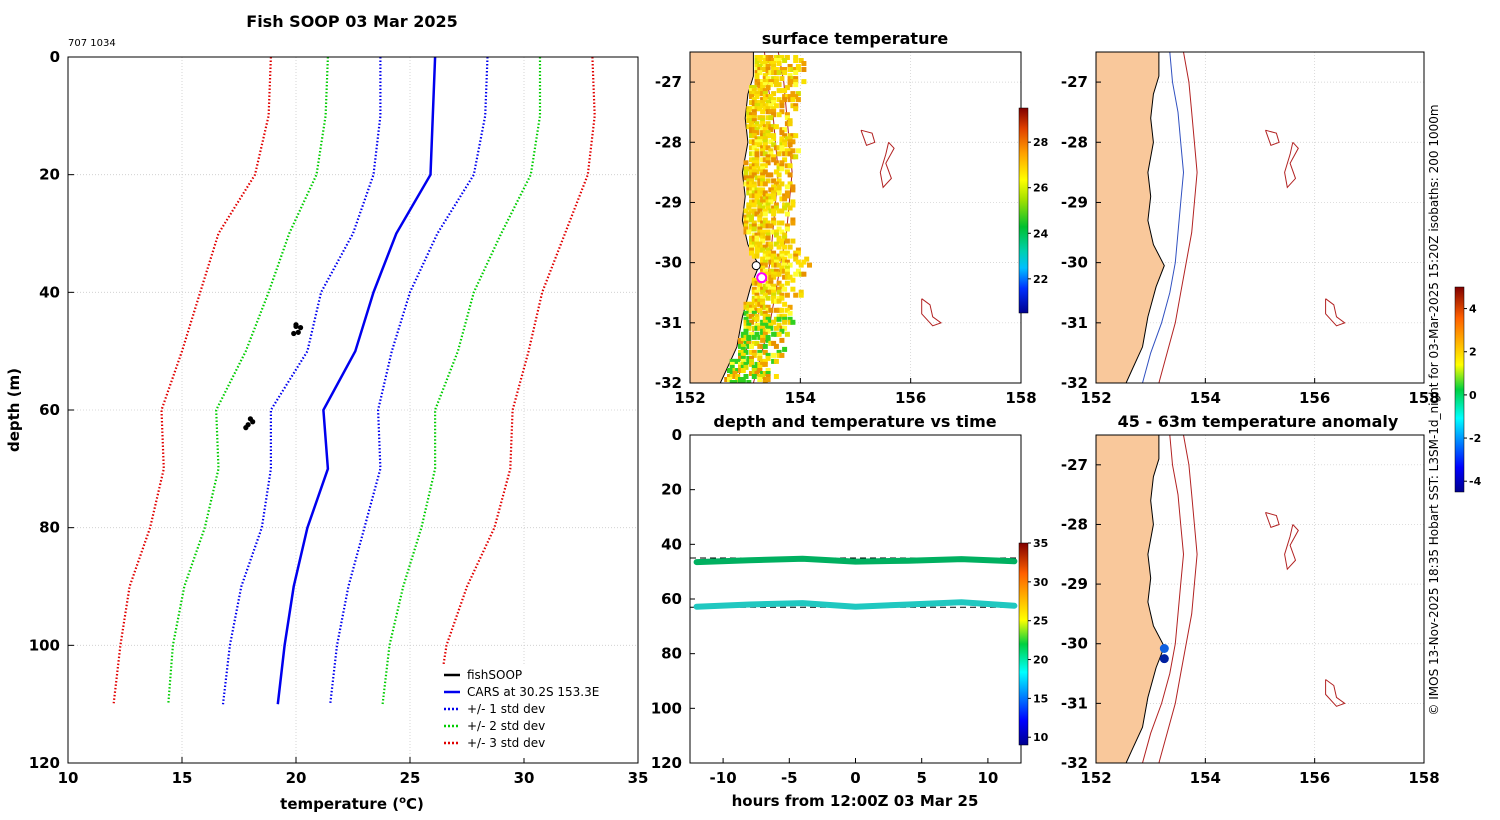 The height and width of the screenshot is (820, 1500). I want to click on sst-colorbar-tick-label: 26, so click(1041, 188).